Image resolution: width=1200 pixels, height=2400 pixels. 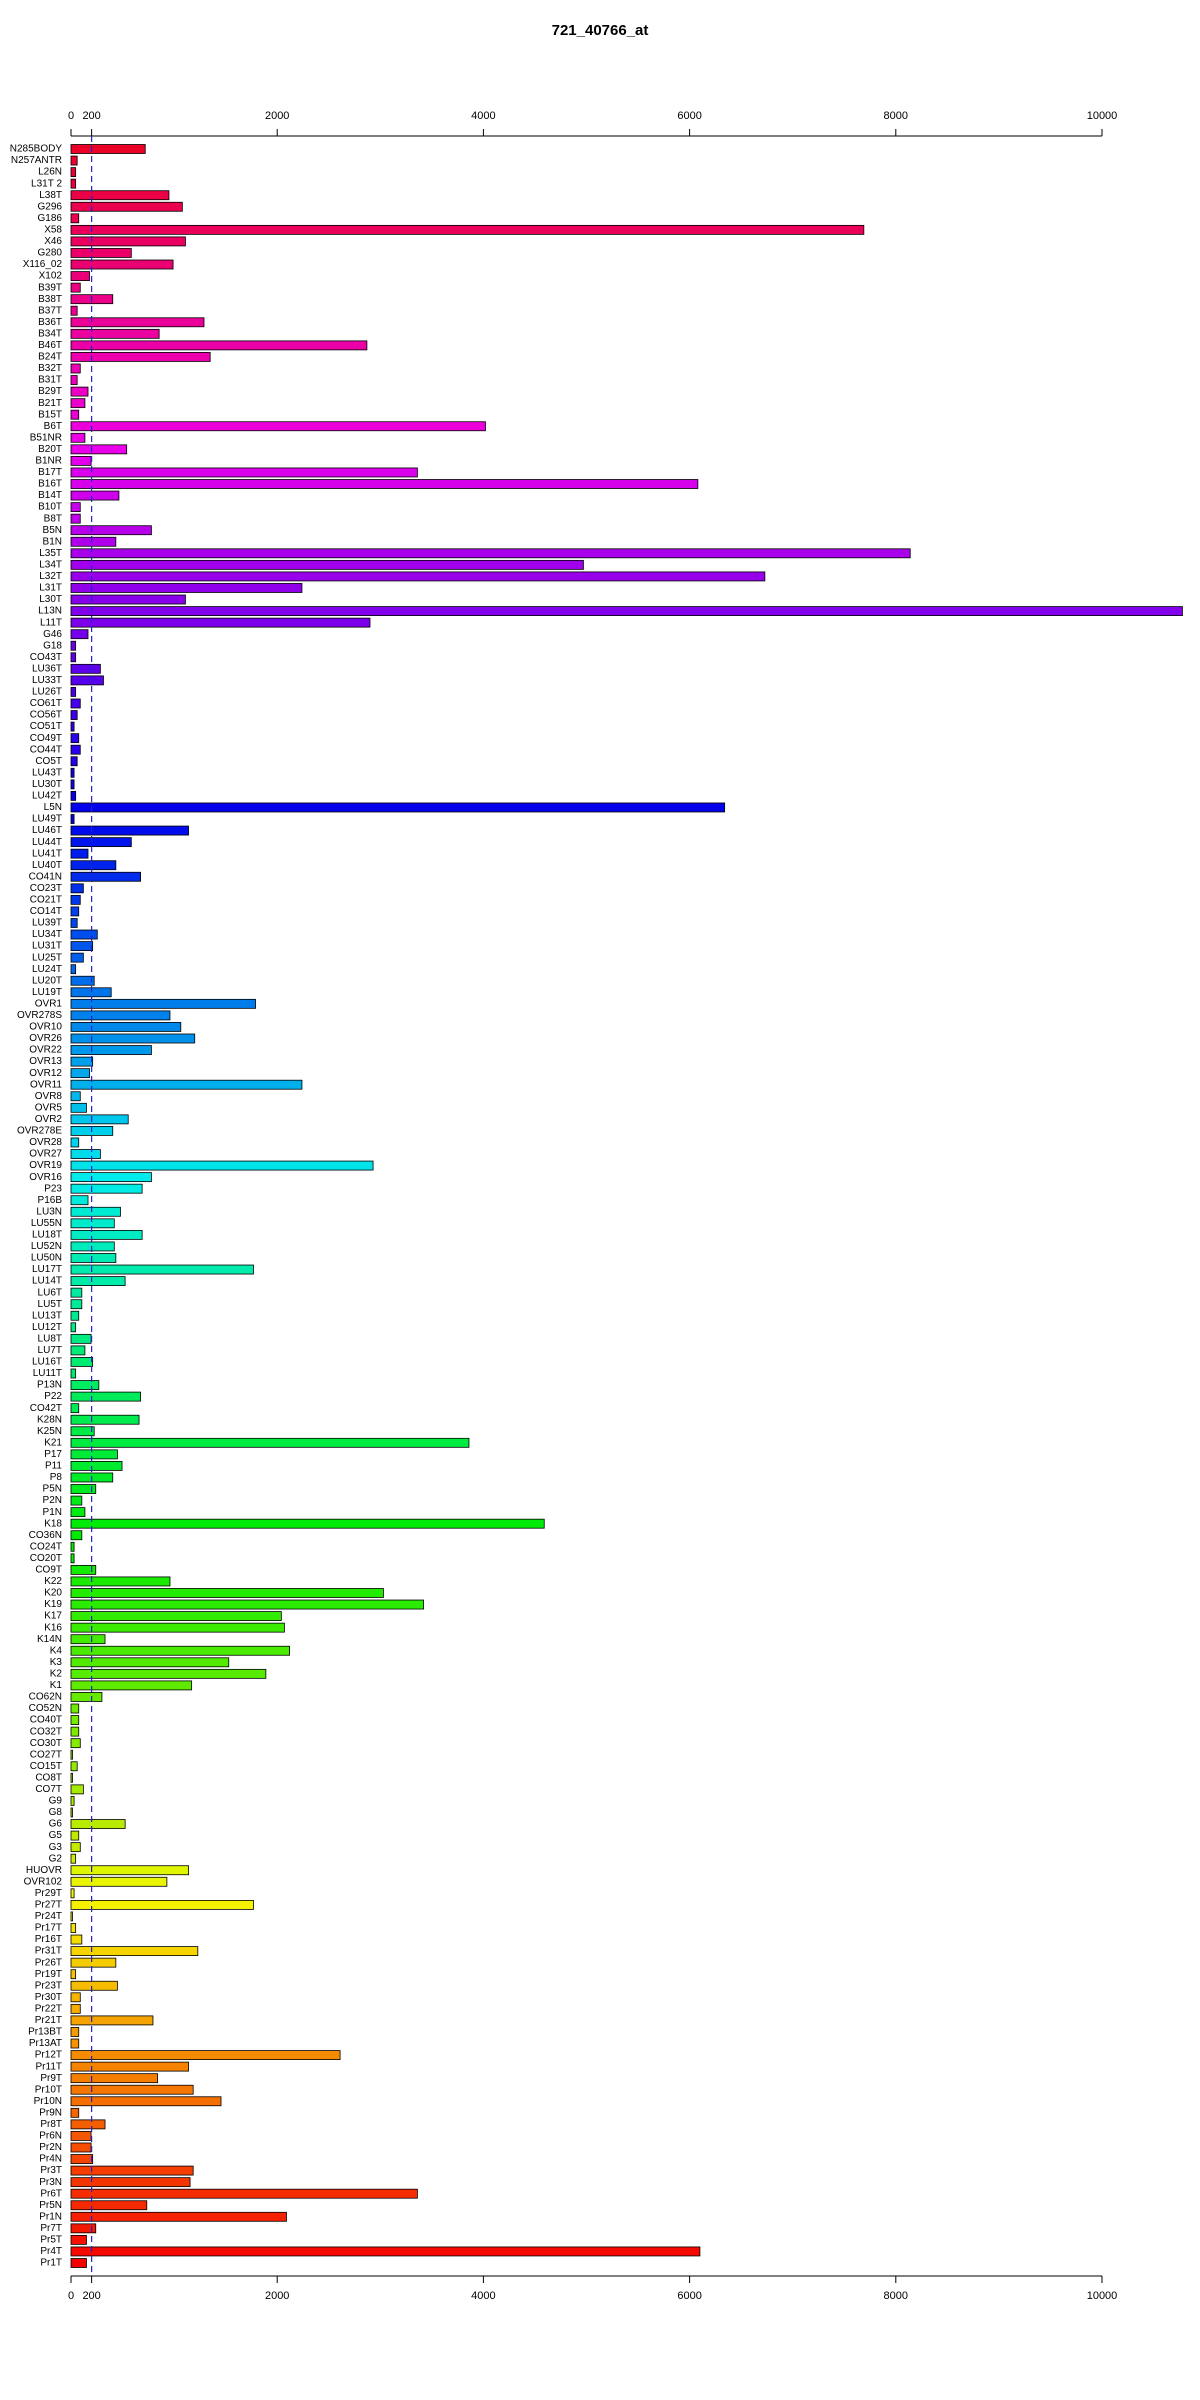 What do you see at coordinates (39, 1015) in the screenshot?
I see `y-tick-label: OVR278S` at bounding box center [39, 1015].